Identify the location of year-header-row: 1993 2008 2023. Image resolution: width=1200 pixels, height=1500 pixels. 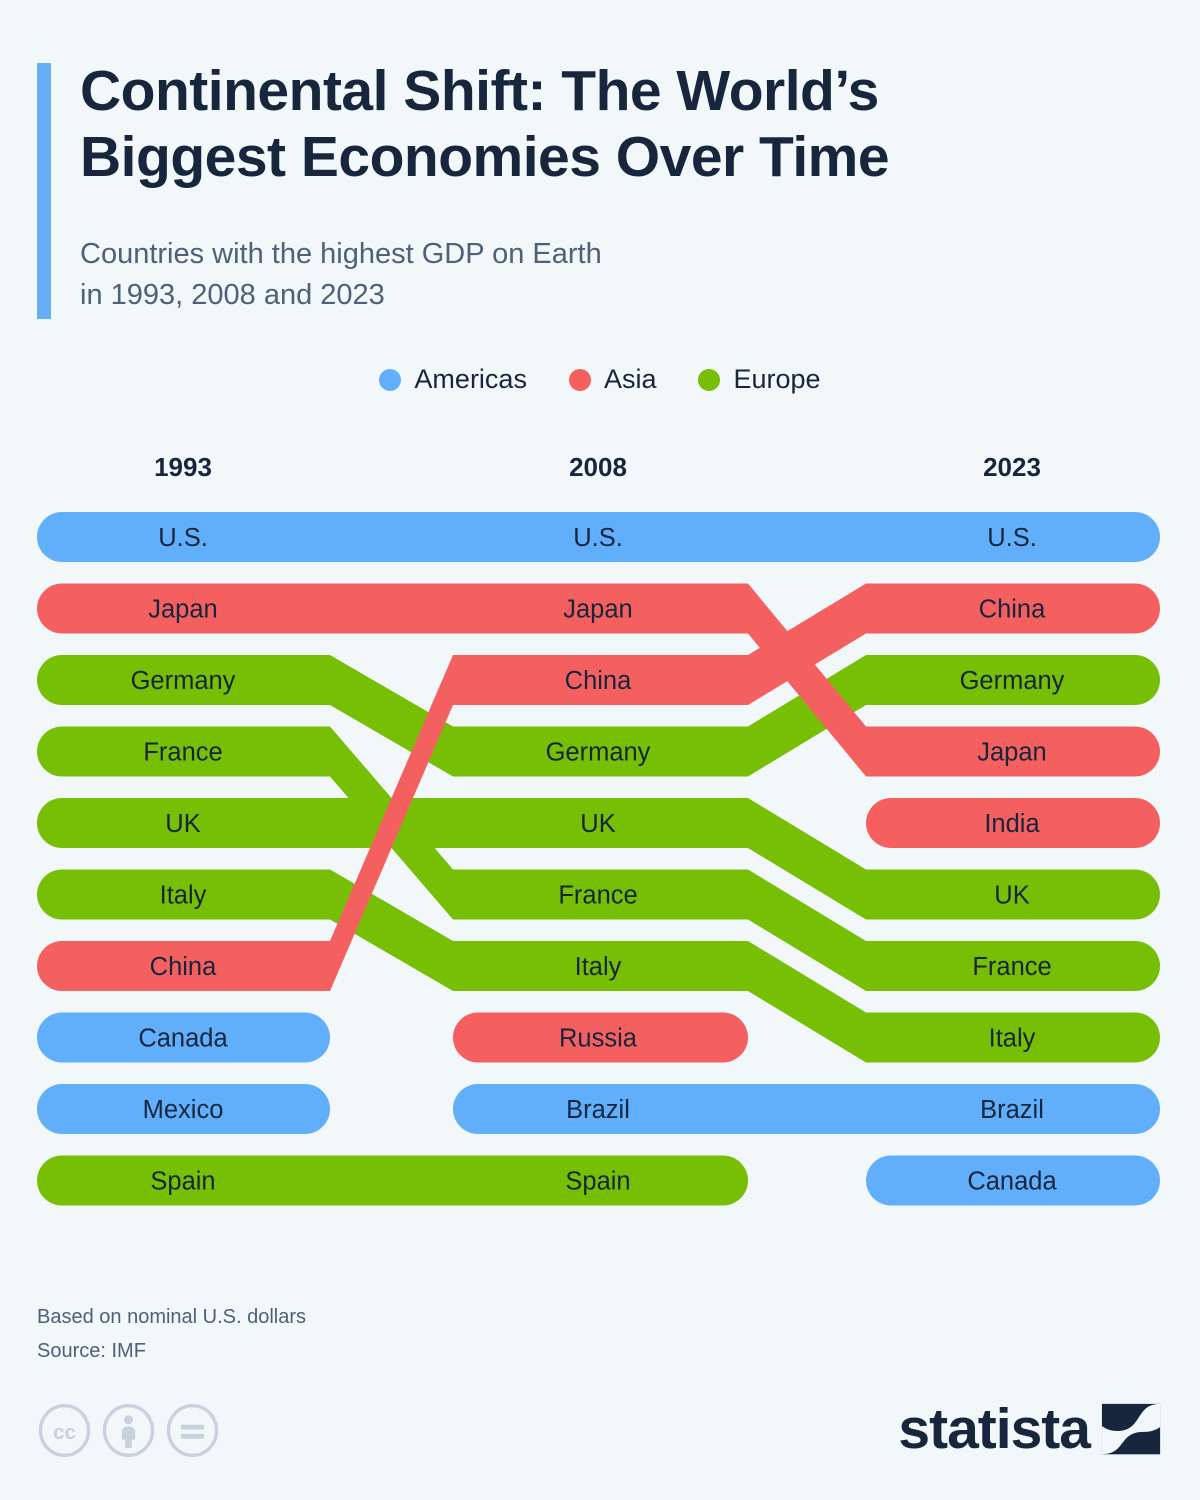
(600, 469).